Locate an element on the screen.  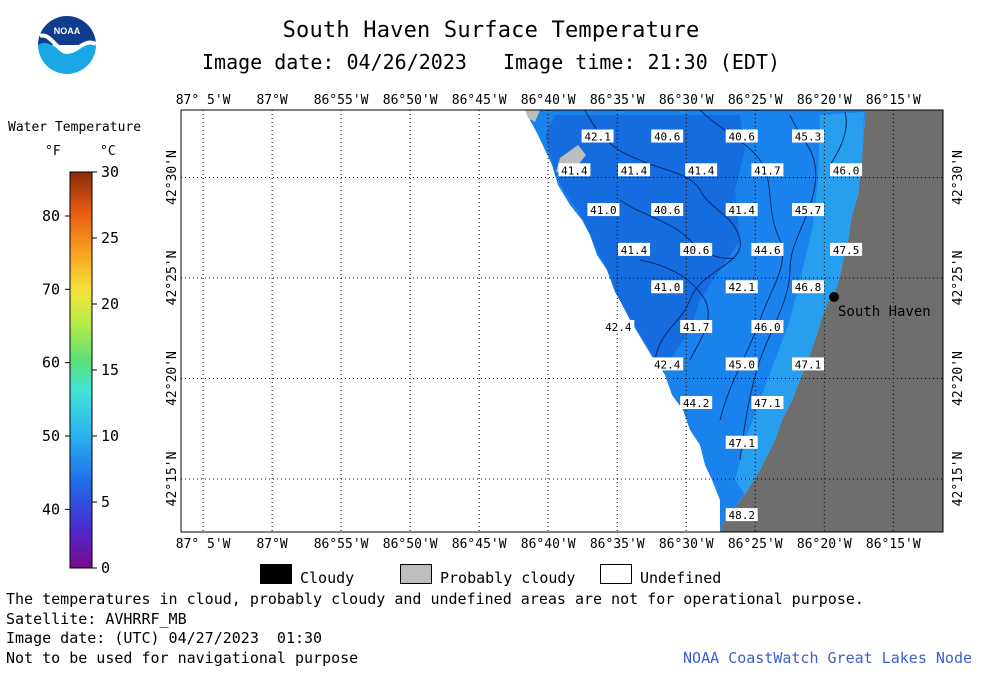
temperature-value: 42.1 is located at coordinates (741, 287).